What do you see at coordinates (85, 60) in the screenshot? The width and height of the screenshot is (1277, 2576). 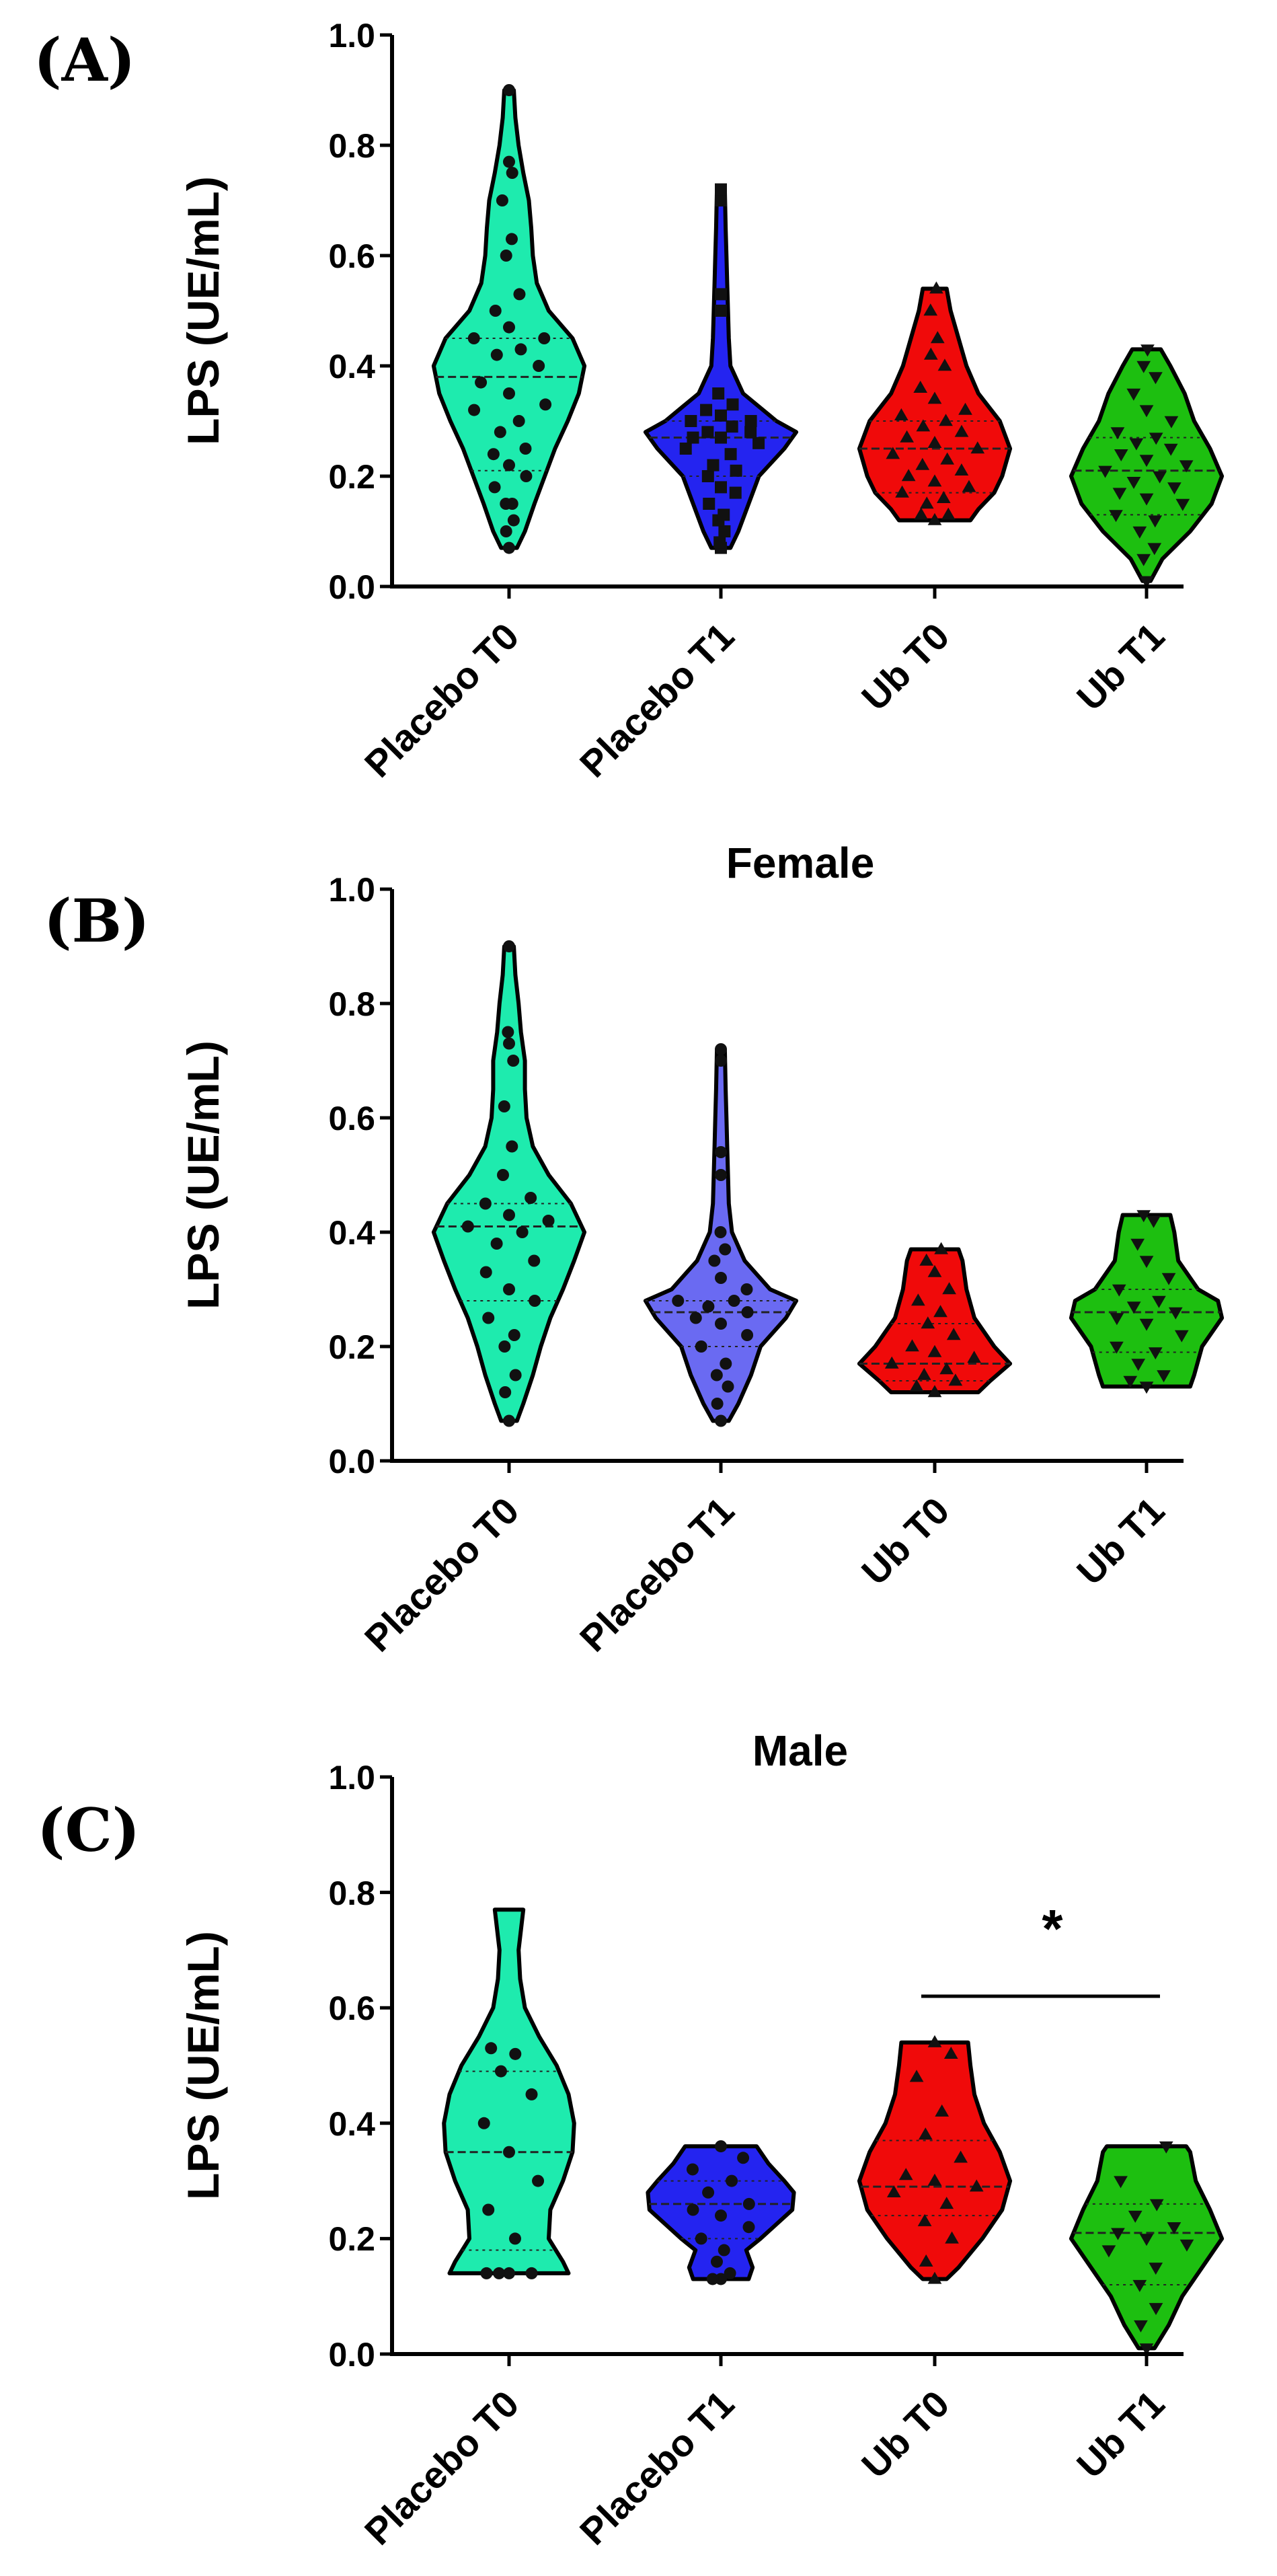 I see `panel-label: (A)` at bounding box center [85, 60].